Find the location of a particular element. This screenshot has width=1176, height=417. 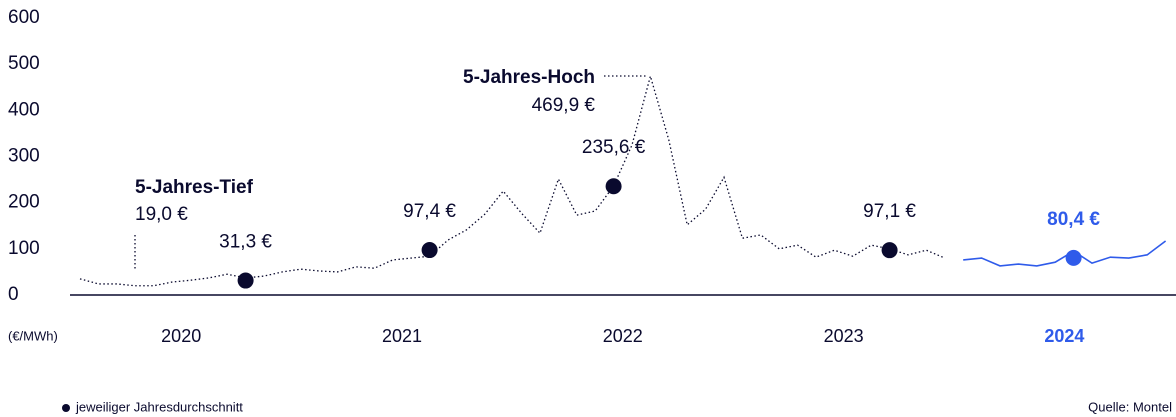

price-line is located at coordinates (1065, 253).